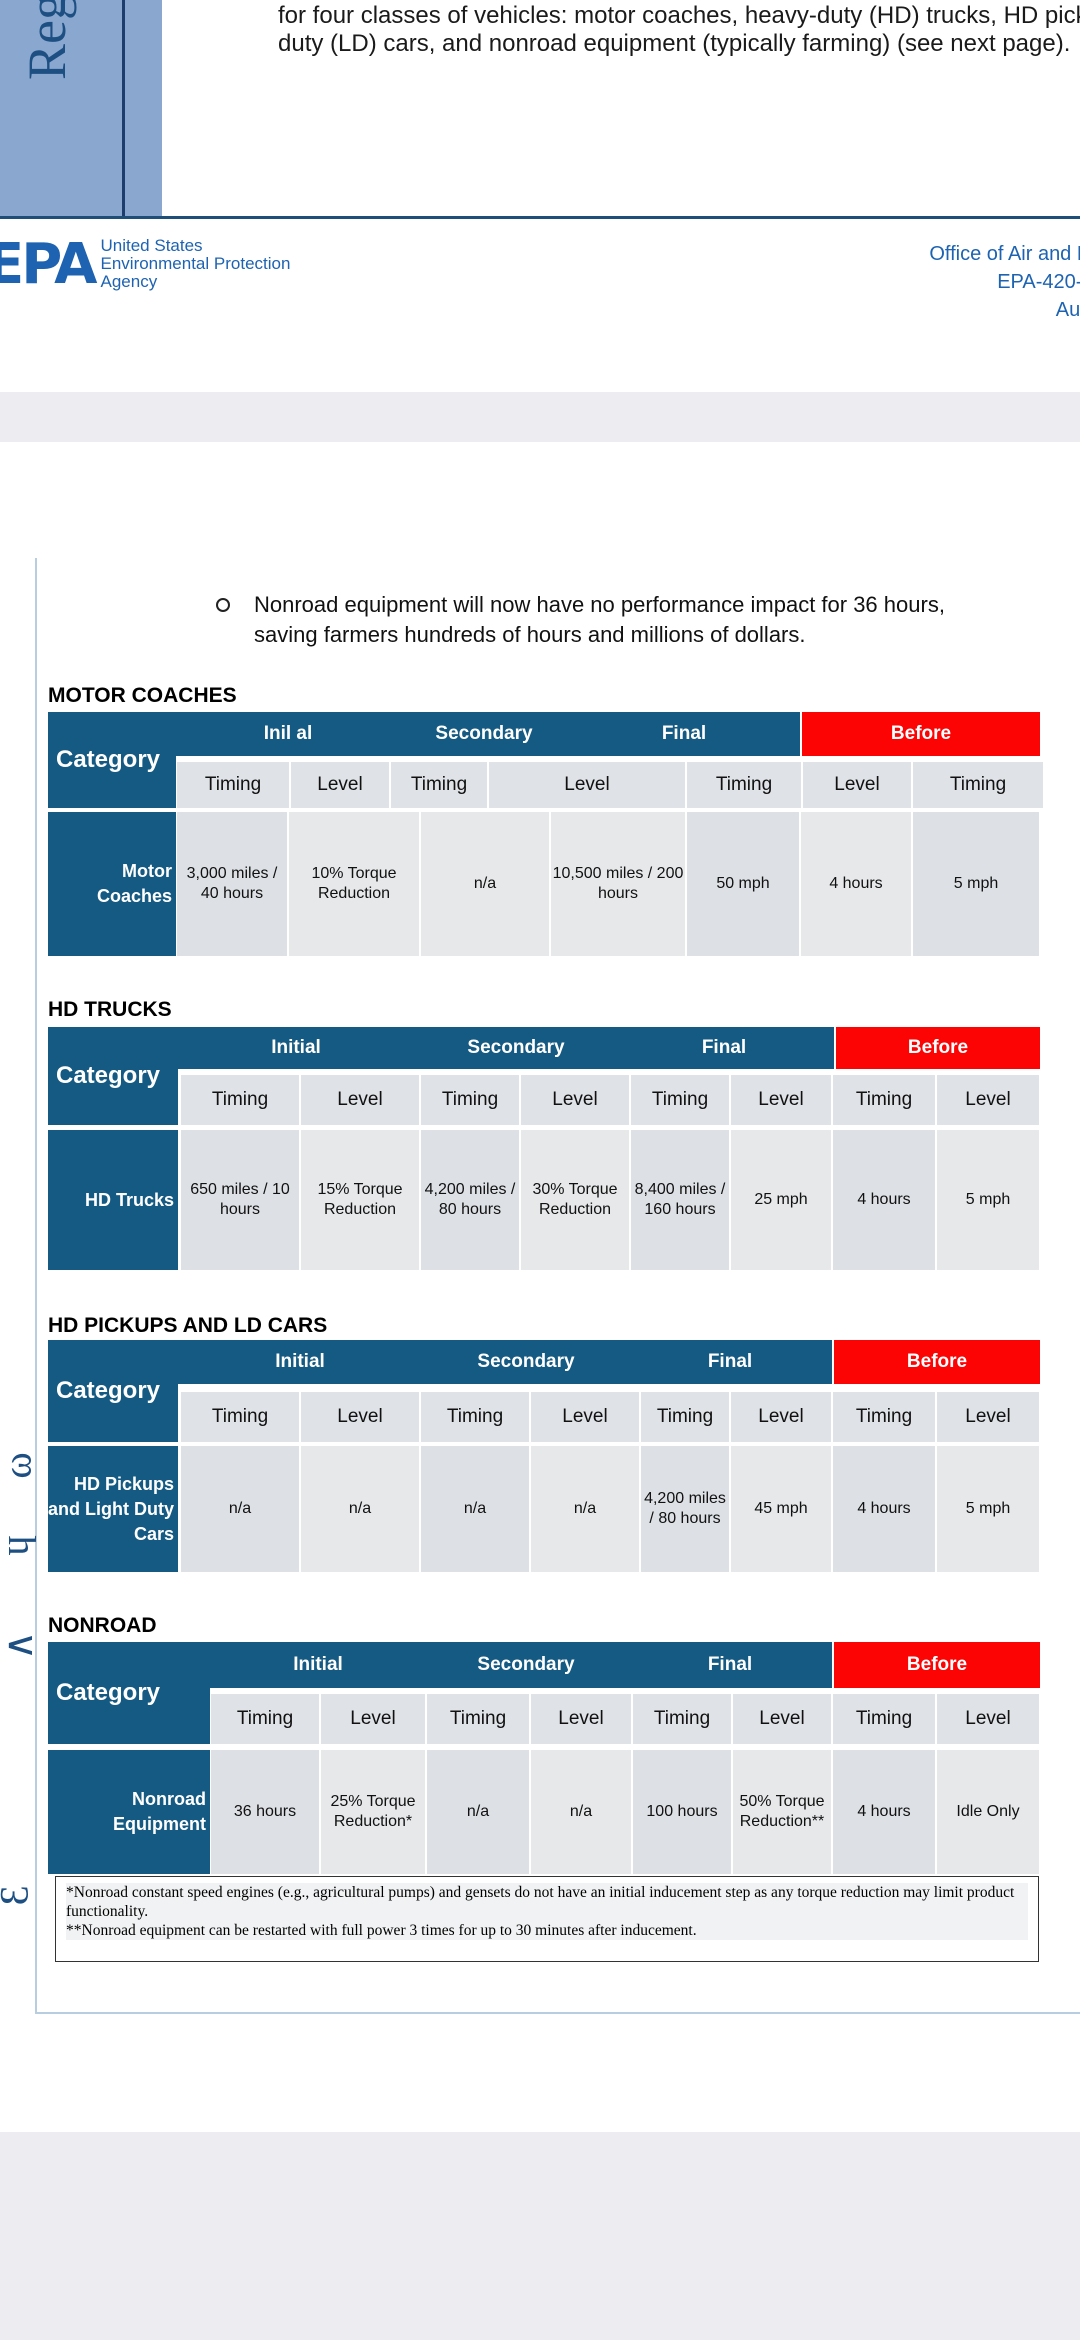 This screenshot has height=2340, width=1080. I want to click on table-cell: 30% Torque Reduction, so click(575, 1200).